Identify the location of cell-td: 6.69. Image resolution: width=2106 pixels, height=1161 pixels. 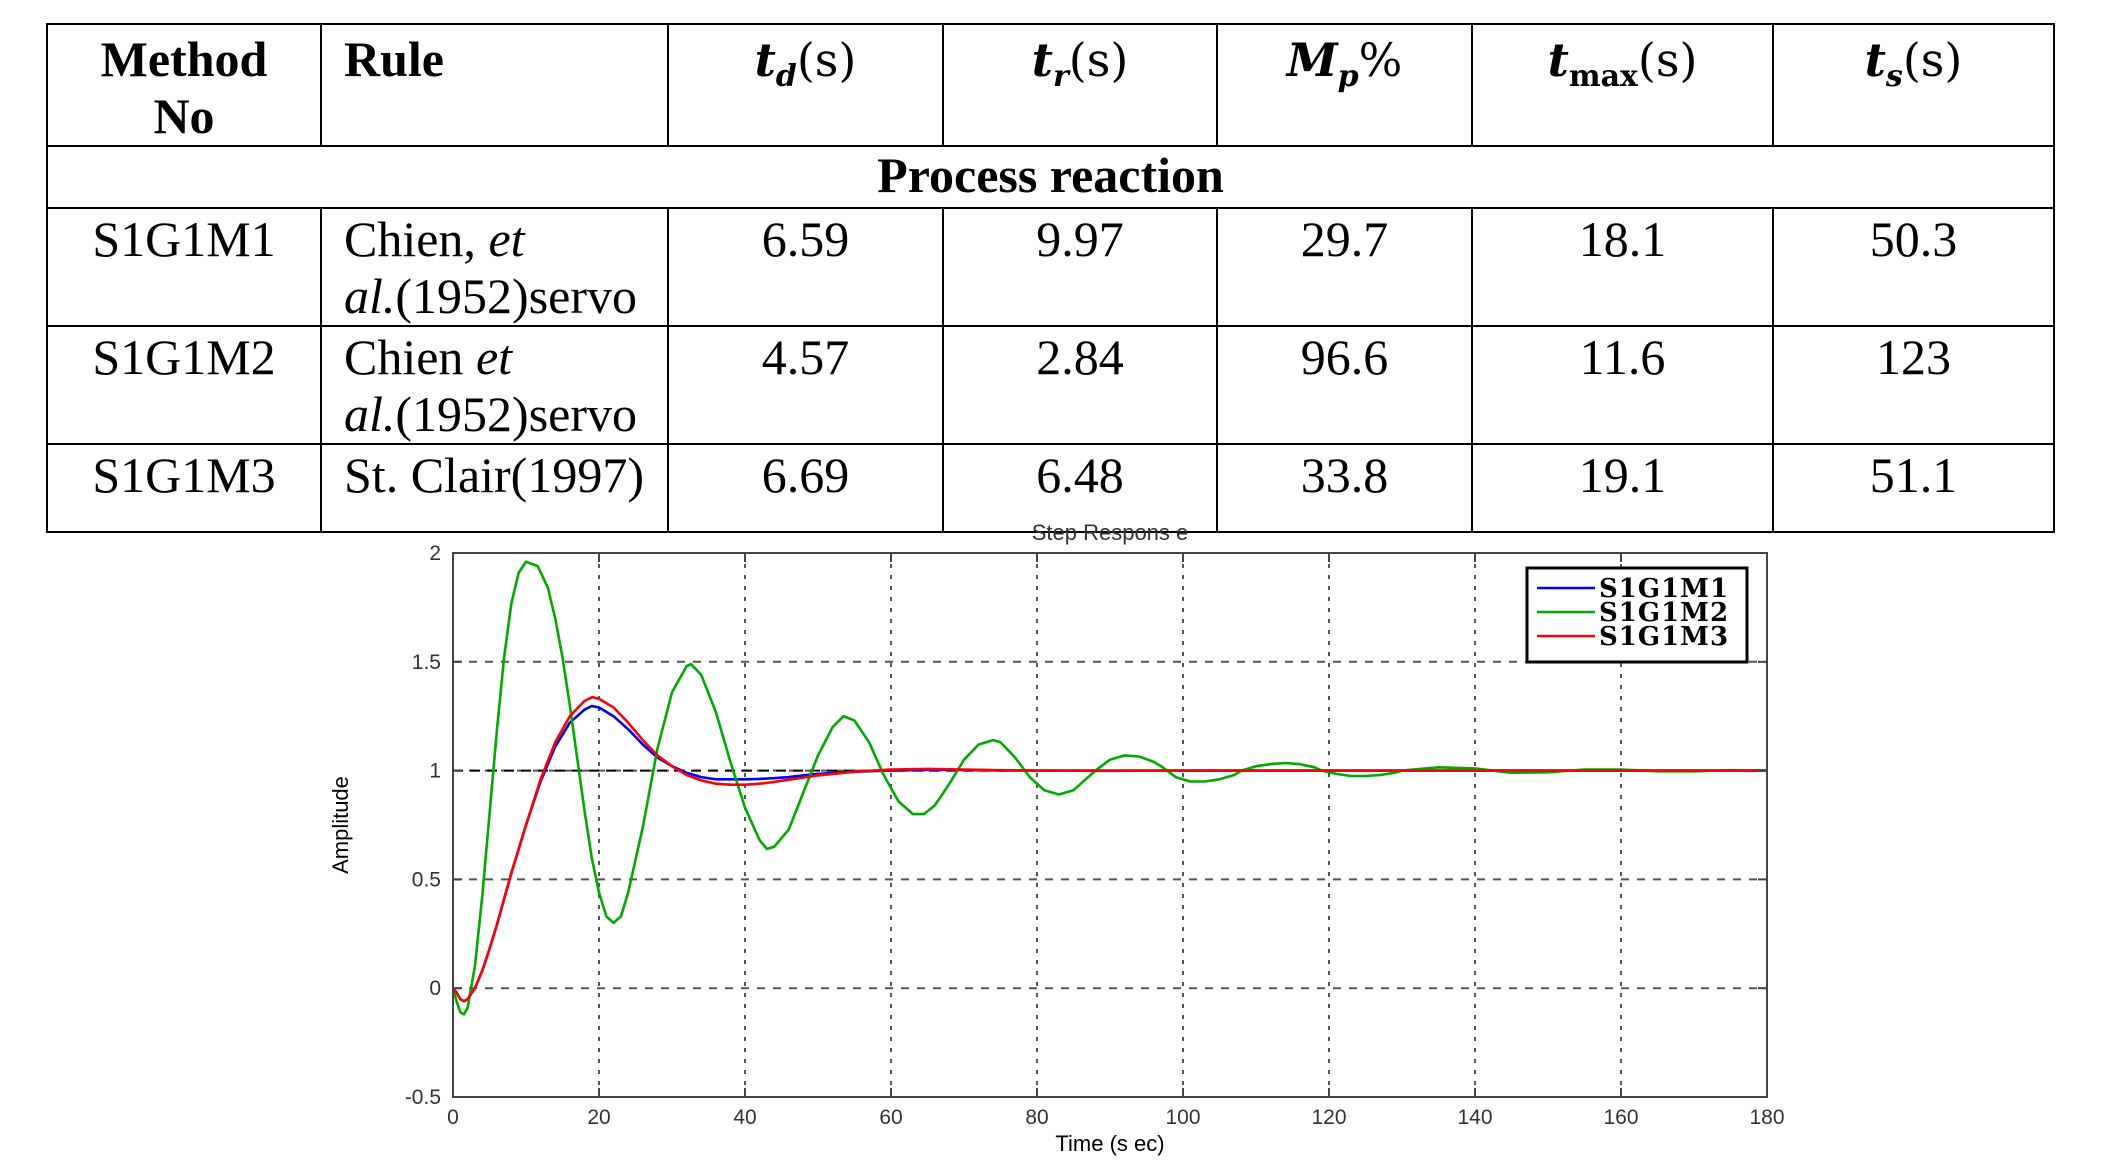
(805, 488).